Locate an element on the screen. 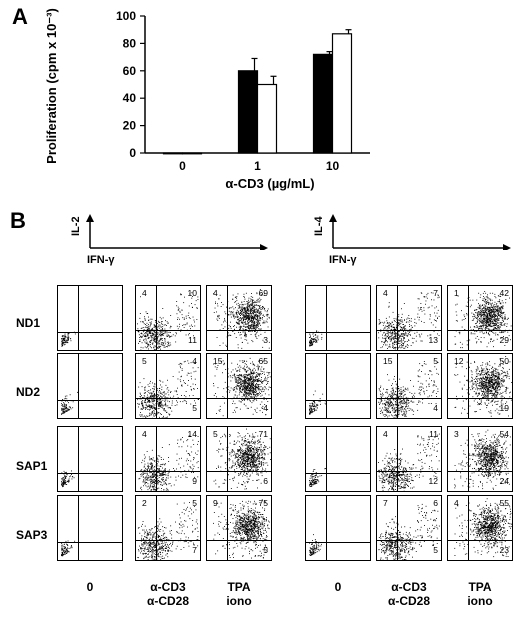  quadrant-value-upper-left: 9 is located at coordinates (215, 503).